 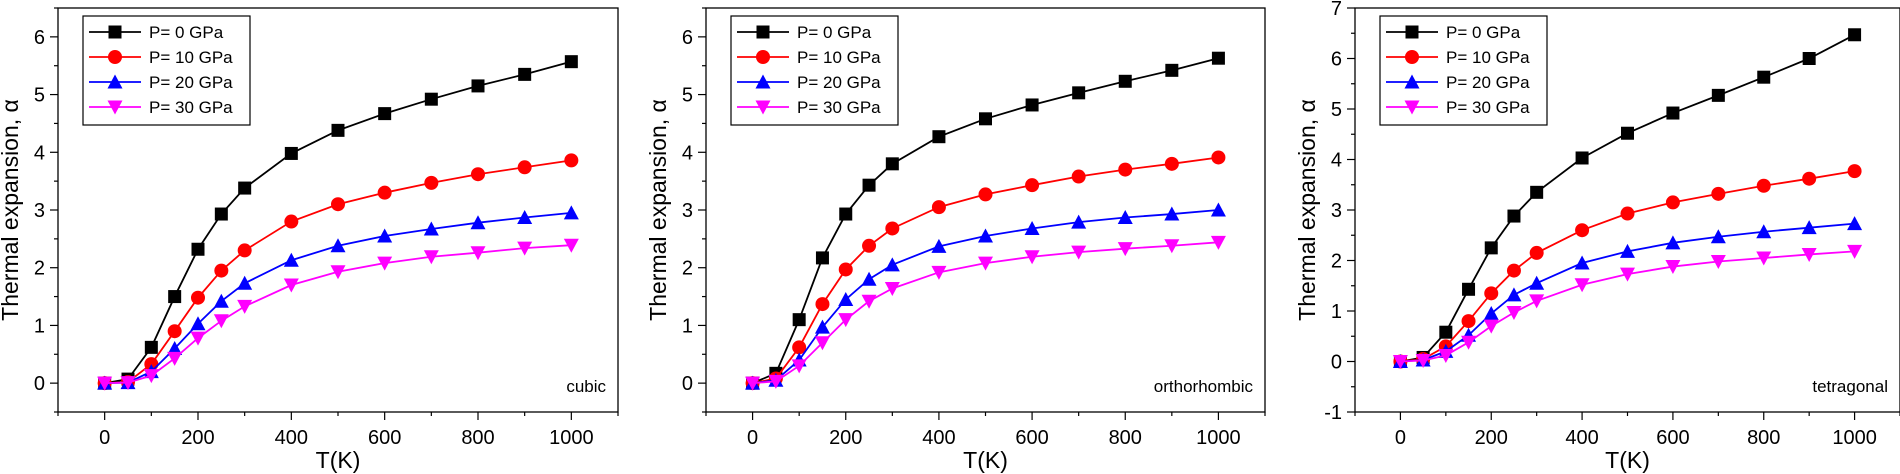 What do you see at coordinates (1491, 438) in the screenshot?
I see `x-tick-label: 200` at bounding box center [1491, 438].